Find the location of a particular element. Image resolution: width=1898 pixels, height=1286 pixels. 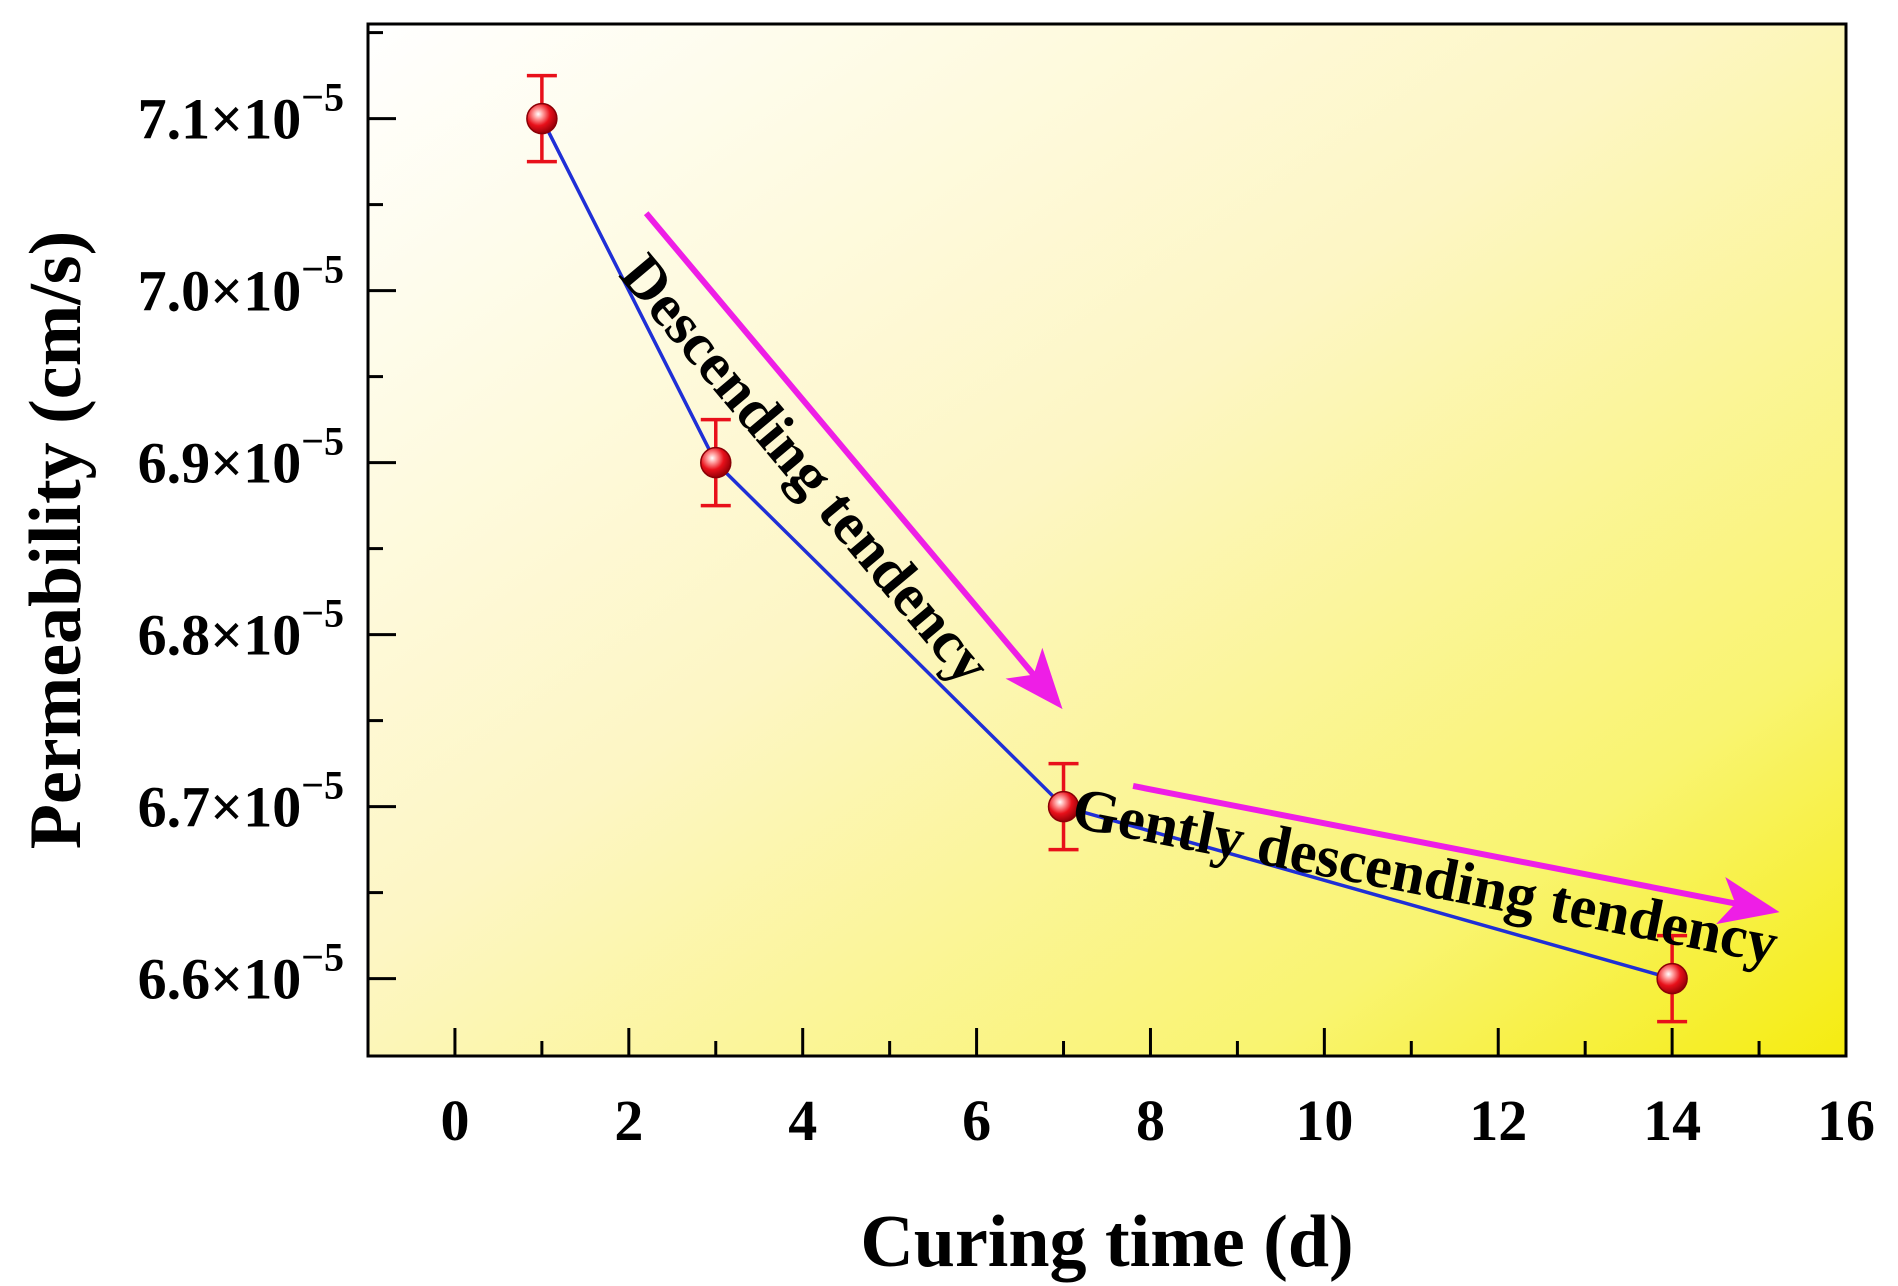

x-tick-label: 8 is located at coordinates (1150, 1120).